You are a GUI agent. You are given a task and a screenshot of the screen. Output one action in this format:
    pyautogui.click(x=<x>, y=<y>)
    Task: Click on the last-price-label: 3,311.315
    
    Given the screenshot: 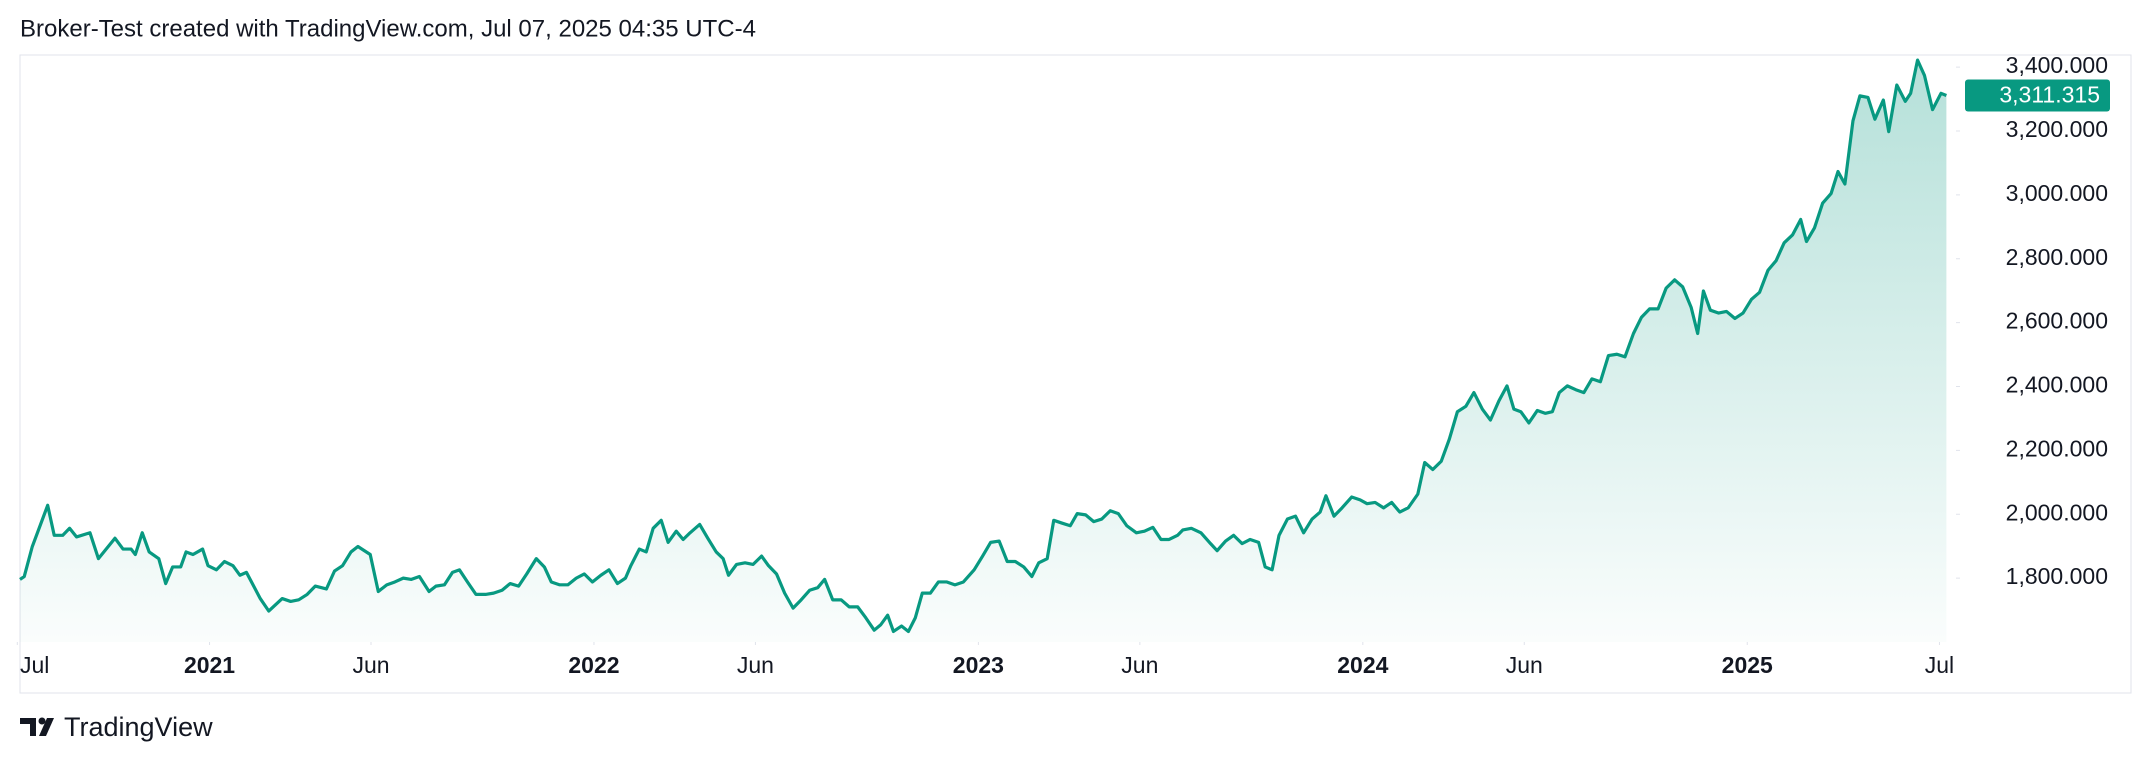 What is the action you would take?
    pyautogui.click(x=2049, y=95)
    